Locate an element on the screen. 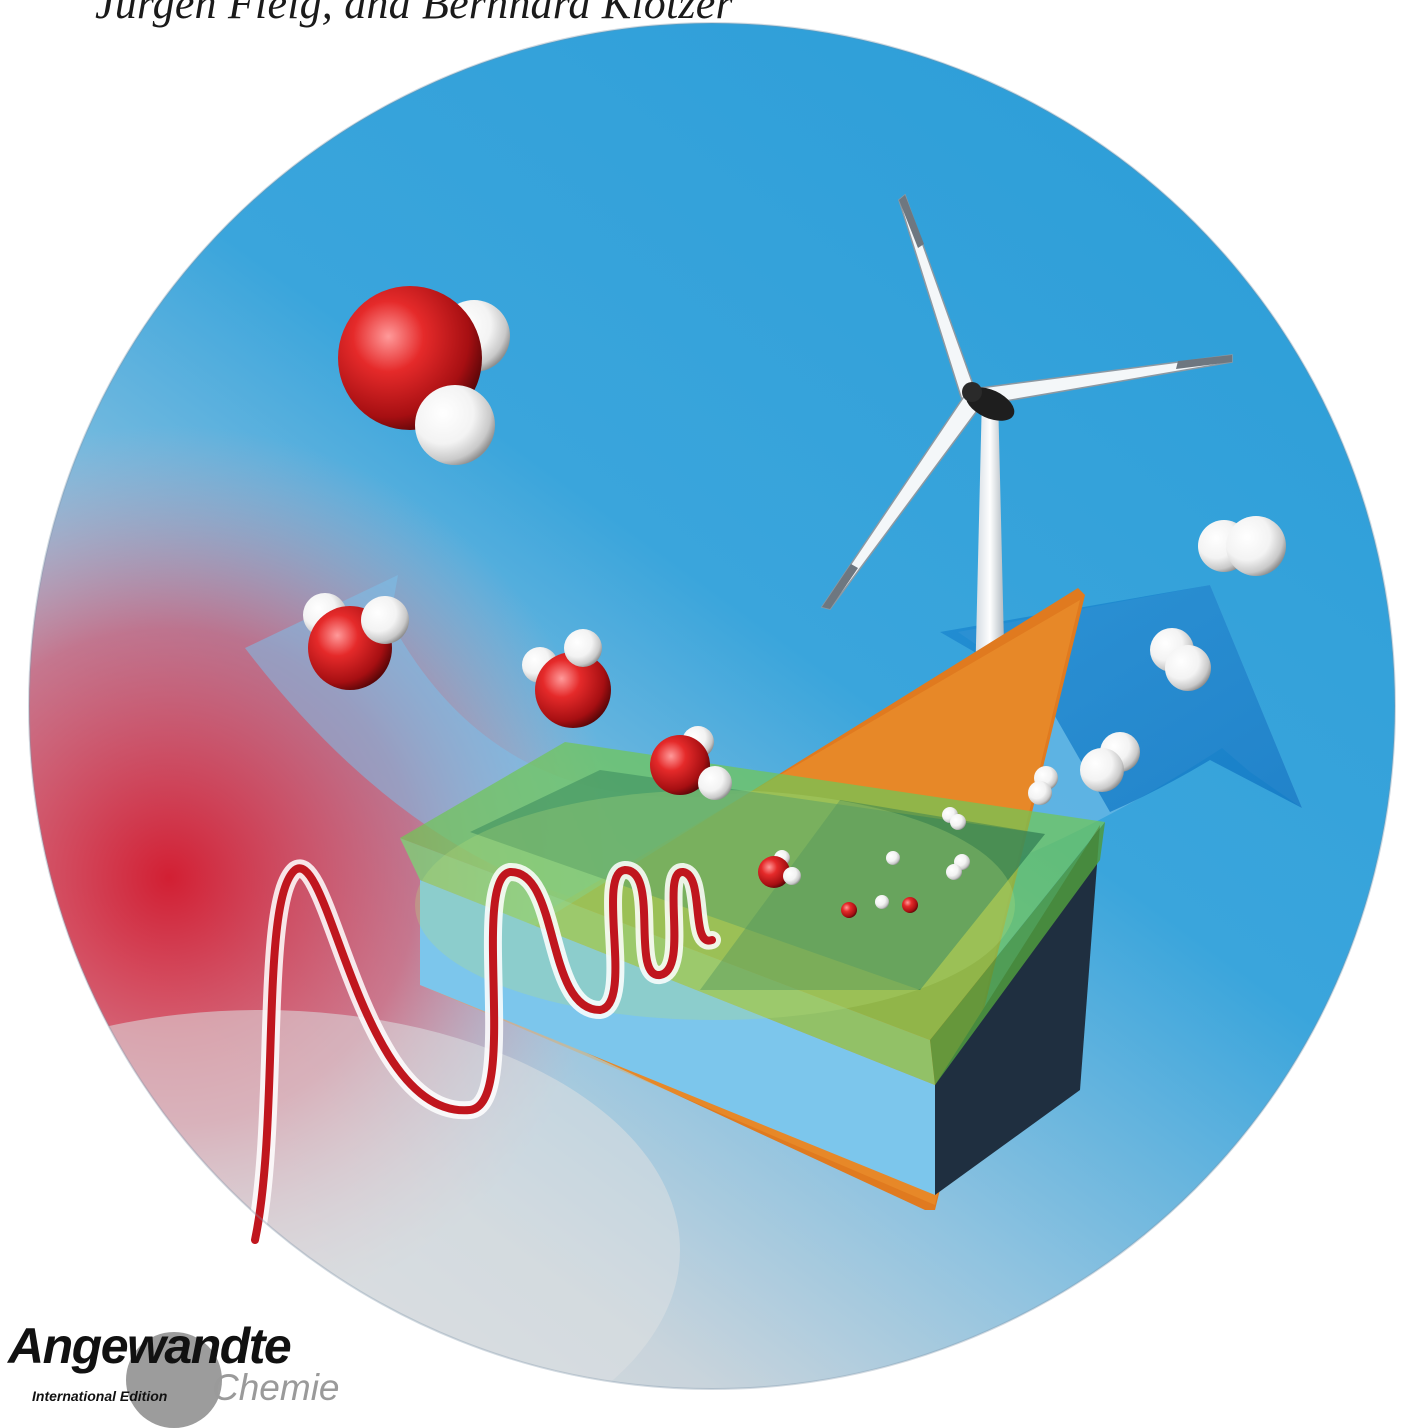 The image size is (1409, 1428). logo-subtitle: Chemie is located at coordinates (276, 1387).